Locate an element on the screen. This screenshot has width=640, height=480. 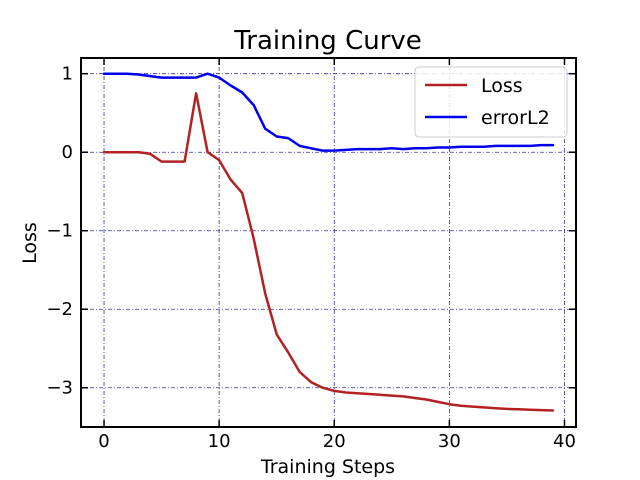
y-tick-label: 0 is located at coordinates (67, 152).